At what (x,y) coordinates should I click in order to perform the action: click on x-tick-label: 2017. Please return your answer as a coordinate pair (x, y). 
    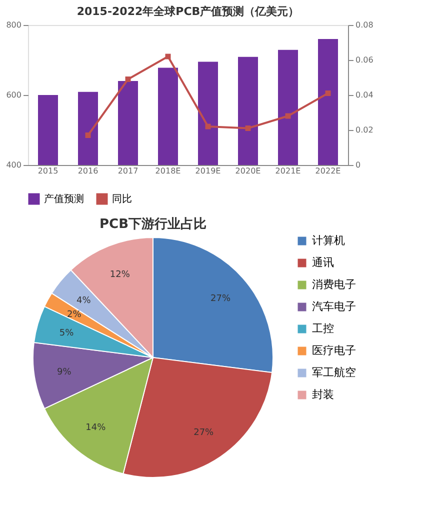
    Looking at the image, I should click on (128, 171).